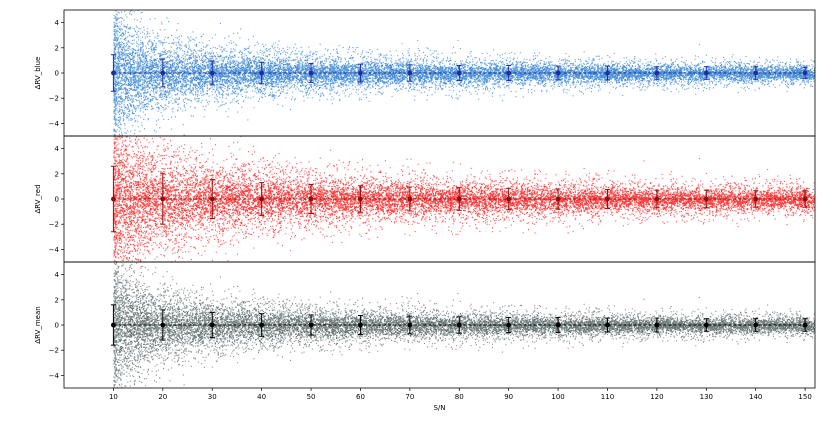 This screenshot has height=423, width=830. I want to click on x-tick-label: 130, so click(706, 397).